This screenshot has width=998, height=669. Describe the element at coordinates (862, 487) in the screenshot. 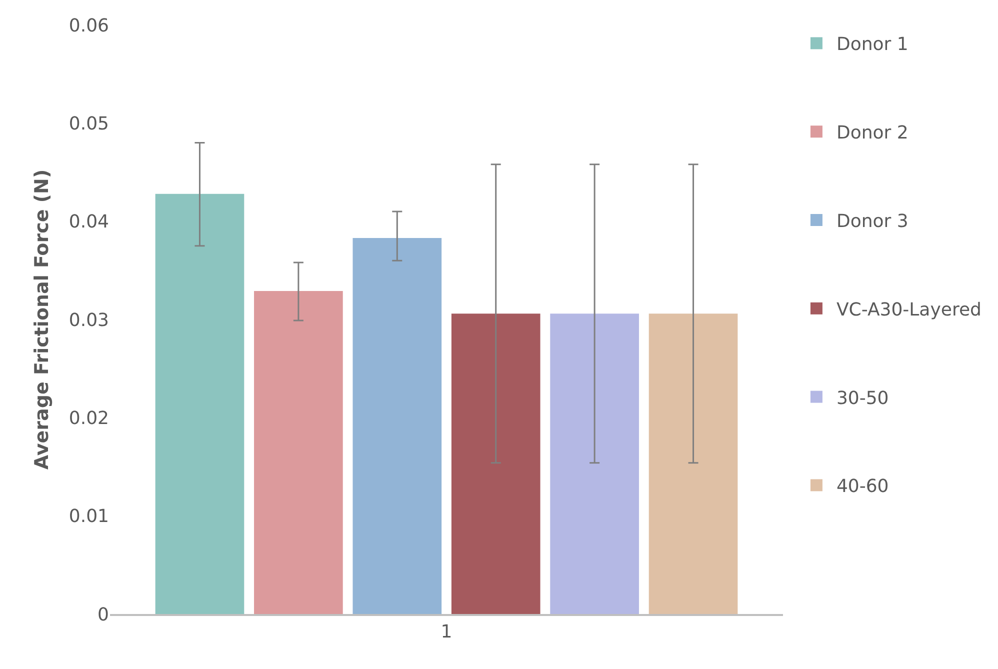

I see `legend-label: 40-60` at that location.